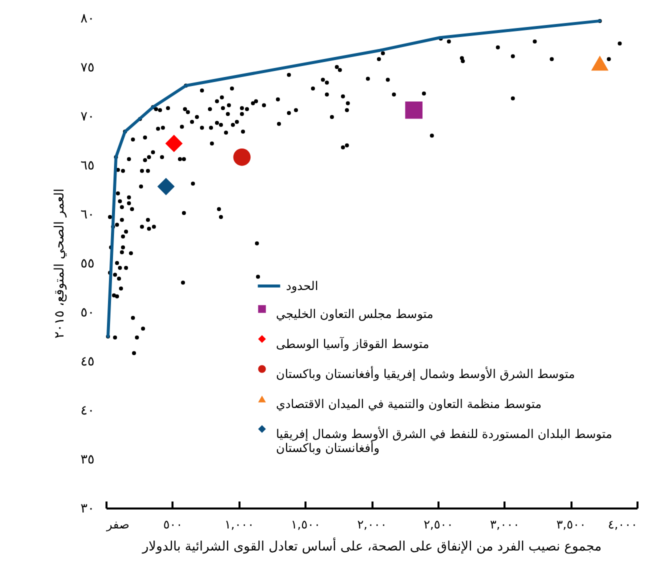 The width and height of the screenshot is (657, 586). What do you see at coordinates (353, 343) in the screenshot?
I see `legend-label: متوسط القوقاز وآسيا الوسطى` at bounding box center [353, 343].